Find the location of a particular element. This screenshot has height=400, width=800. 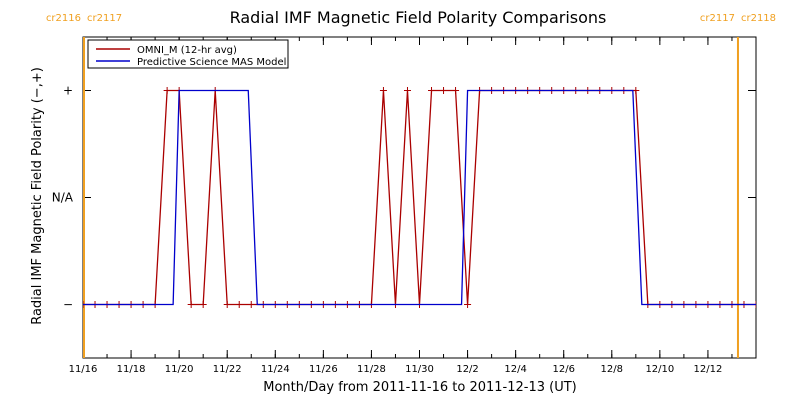

legend-label-mas: Predictive Science MAS Model is located at coordinates (211, 62).